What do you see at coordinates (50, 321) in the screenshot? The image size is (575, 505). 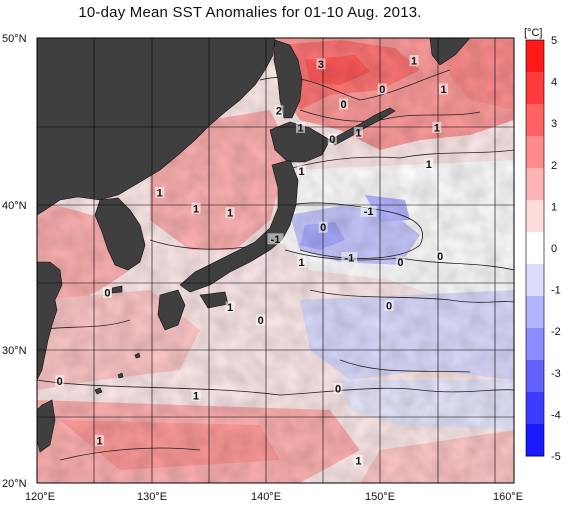 I see `china-coast` at bounding box center [50, 321].